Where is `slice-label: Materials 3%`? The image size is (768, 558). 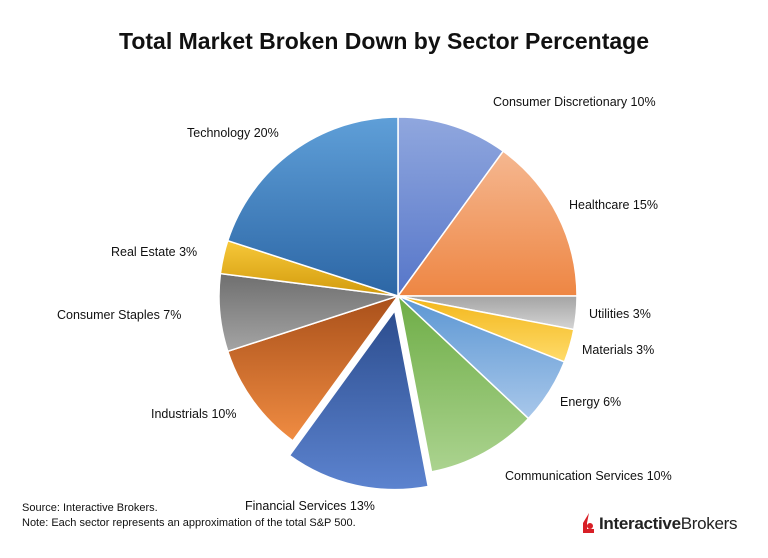 slice-label: Materials 3% is located at coordinates (618, 350).